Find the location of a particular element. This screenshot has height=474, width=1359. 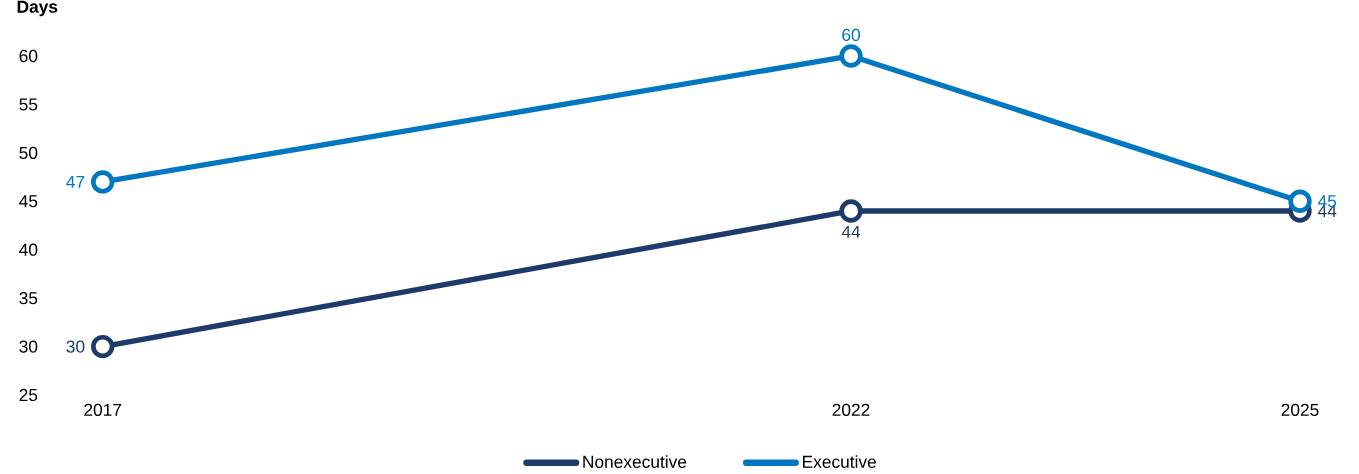

y-tick-label: 30 is located at coordinates (28, 346).